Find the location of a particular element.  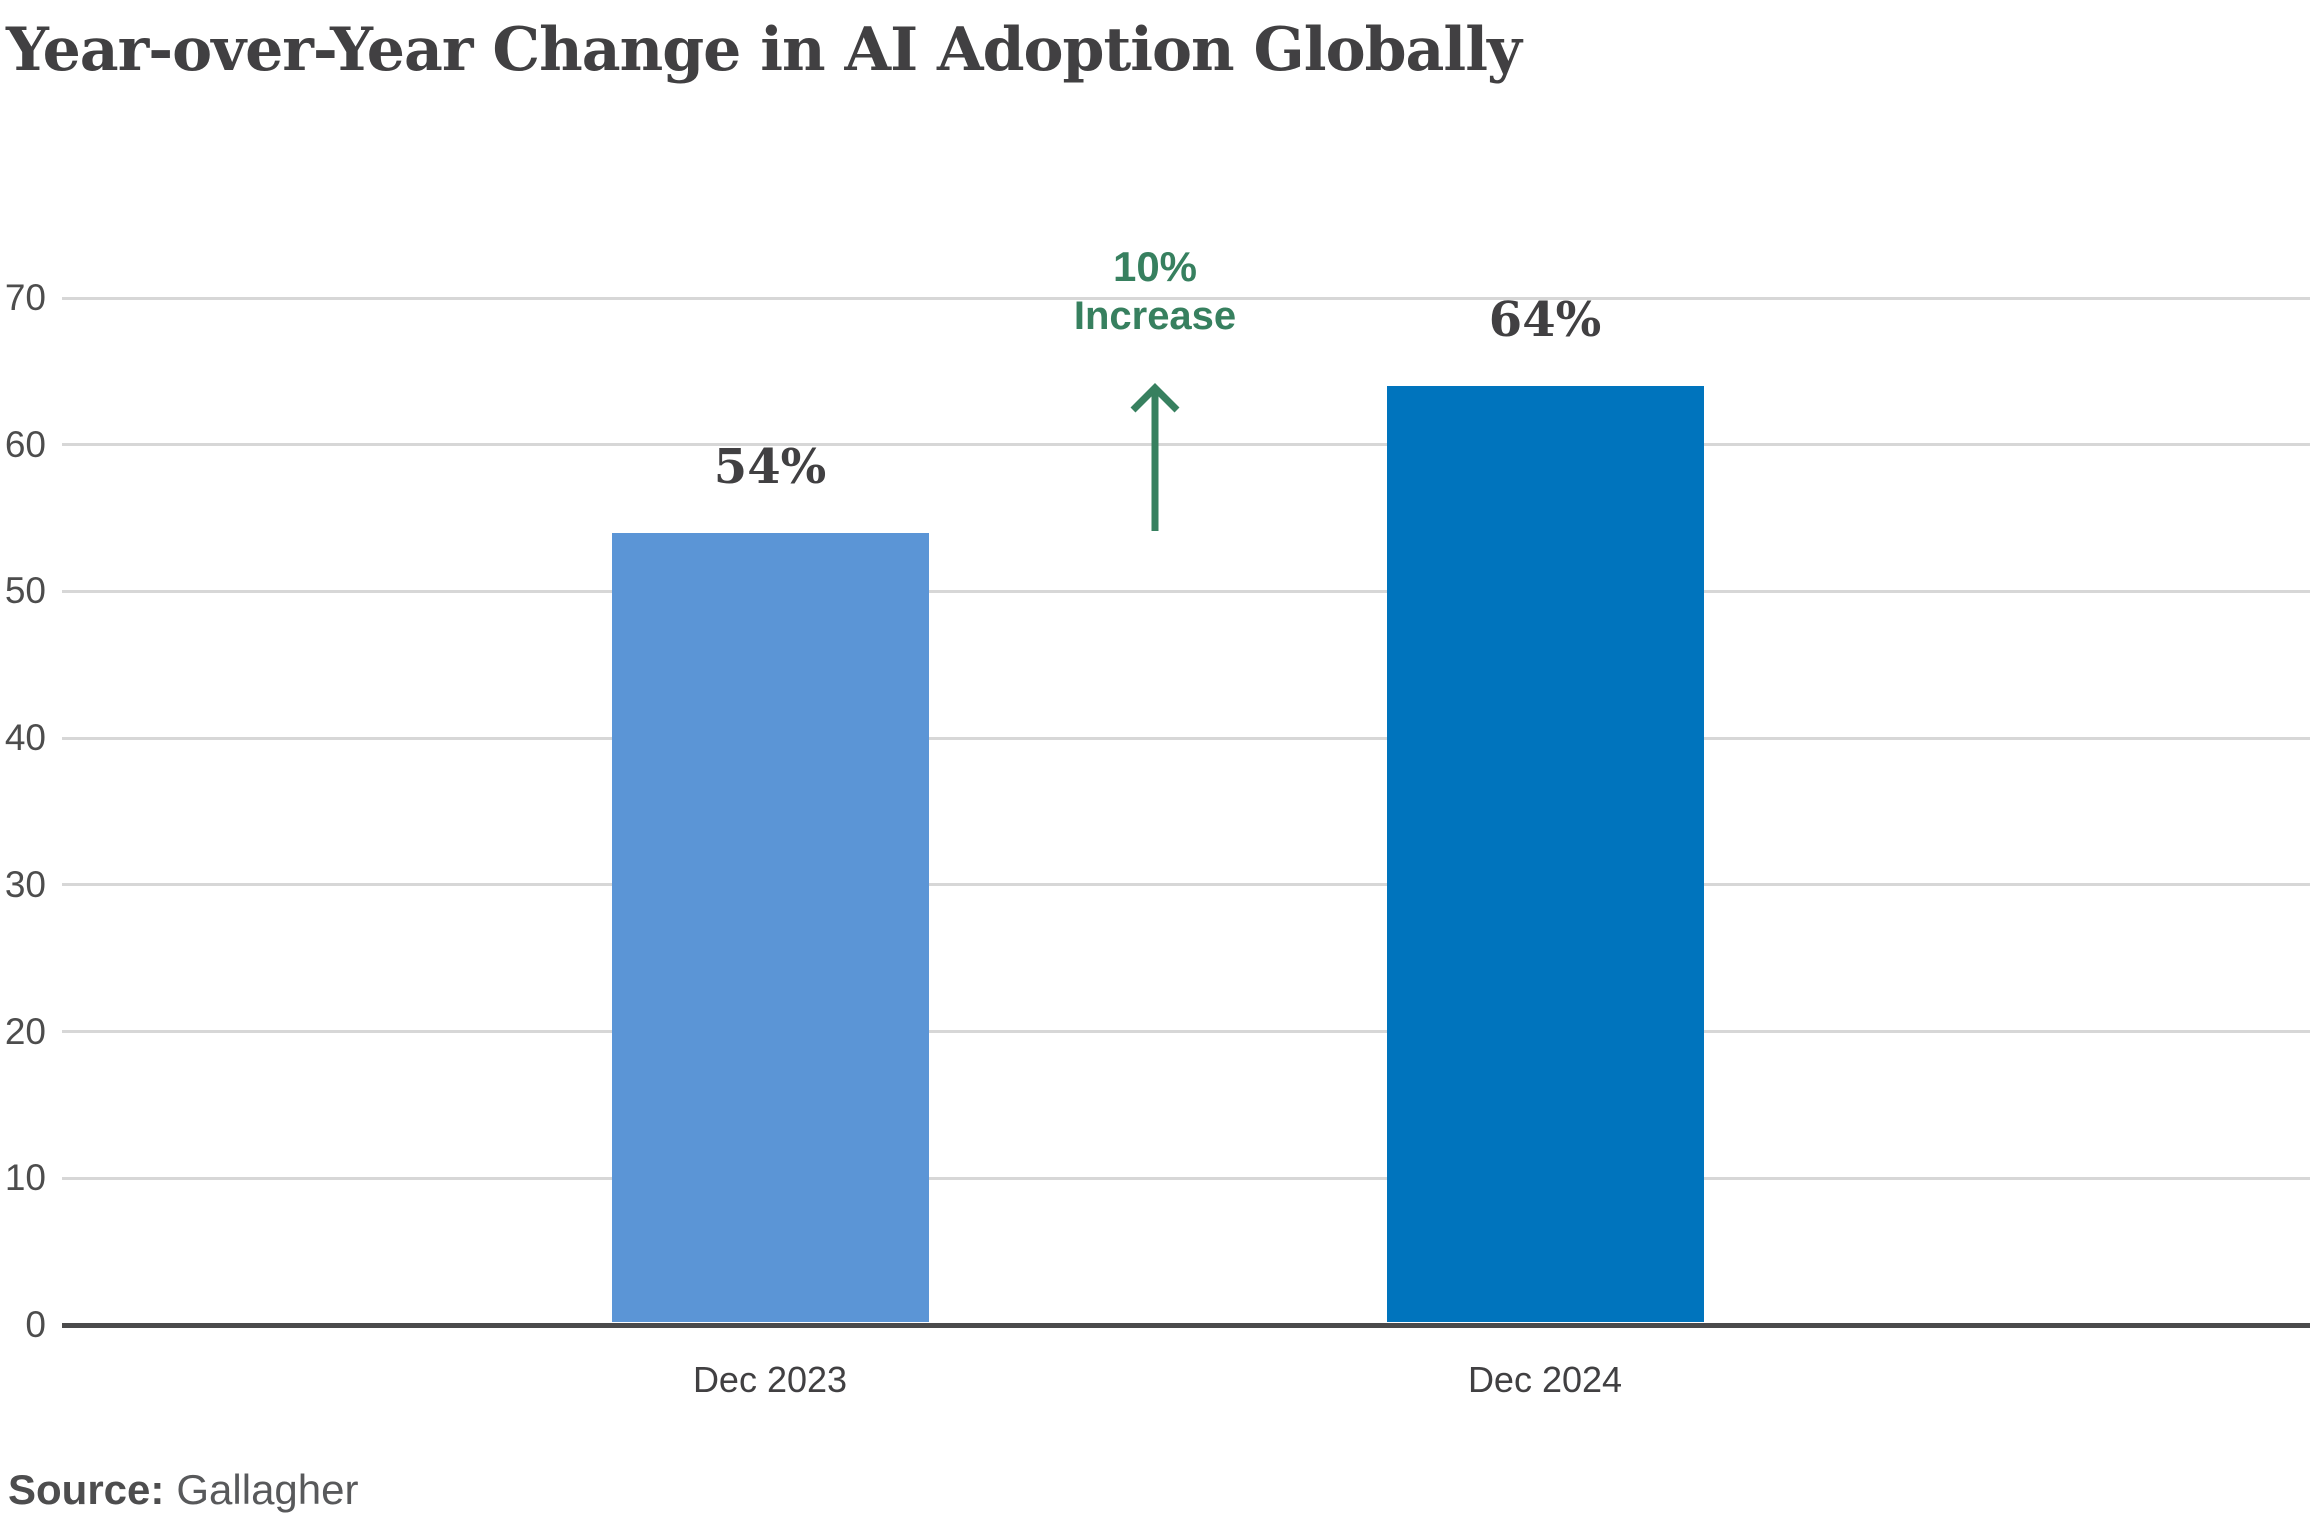

bar-value-label: 64% is located at coordinates (1545, 320).